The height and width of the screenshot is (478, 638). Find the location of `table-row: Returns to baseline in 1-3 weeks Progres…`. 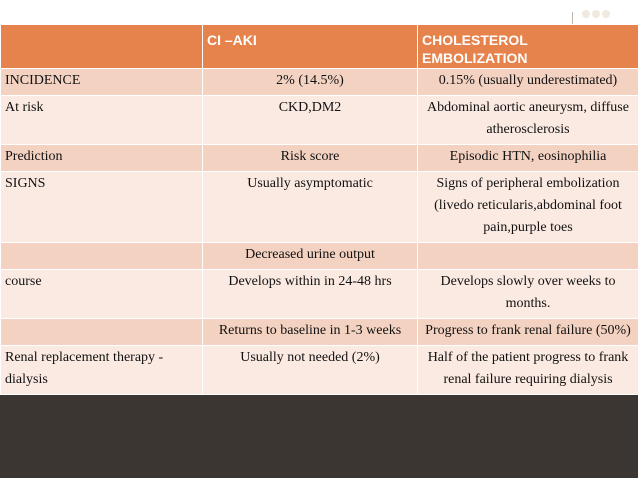

table-row: Returns to baseline in 1-3 weeks Progres… is located at coordinates (319, 332).